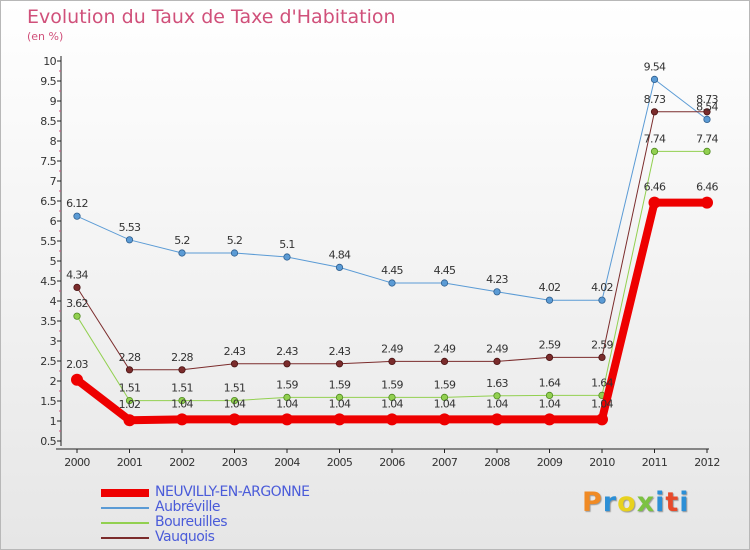 This screenshot has height=550, width=750. I want to click on logo-letter: P, so click(592, 502).